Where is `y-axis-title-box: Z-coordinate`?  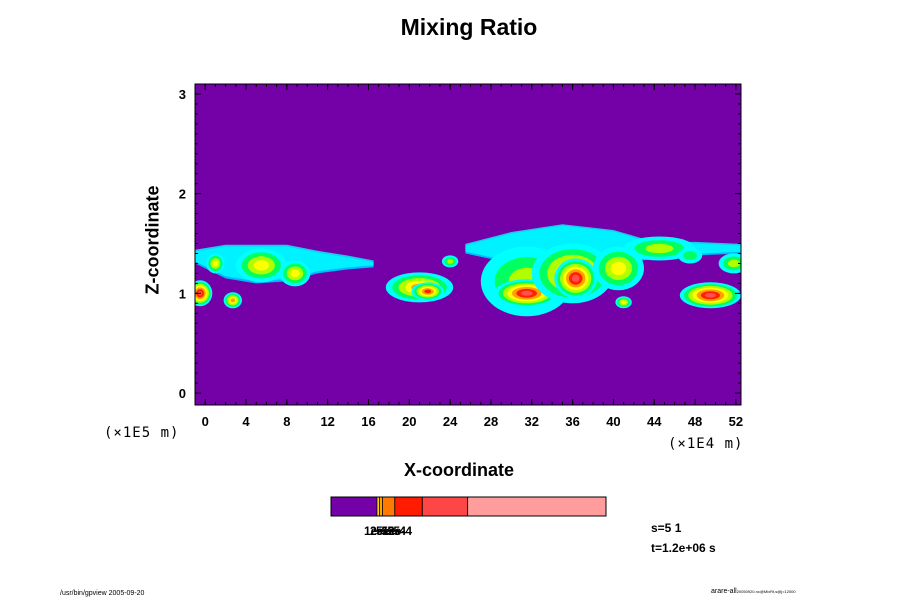
y-axis-title-box: Z-coordinate is located at coordinates (153, 240).